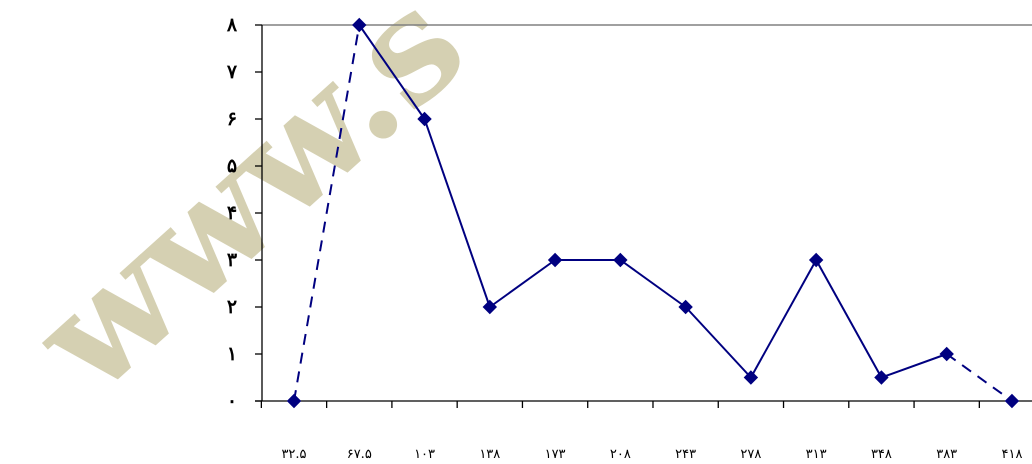  I want to click on y-tick-label: ۵, so click(232, 166).